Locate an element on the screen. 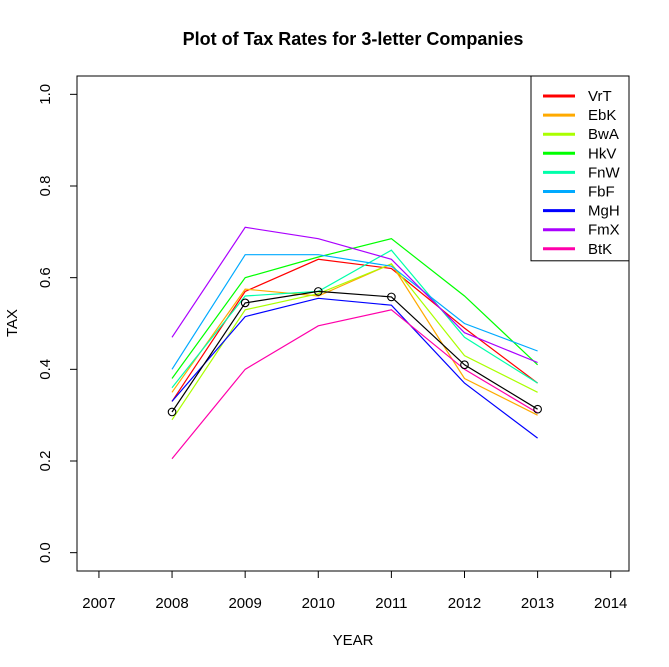 This screenshot has height=667, width=669. mean-series-line is located at coordinates (354, 351).